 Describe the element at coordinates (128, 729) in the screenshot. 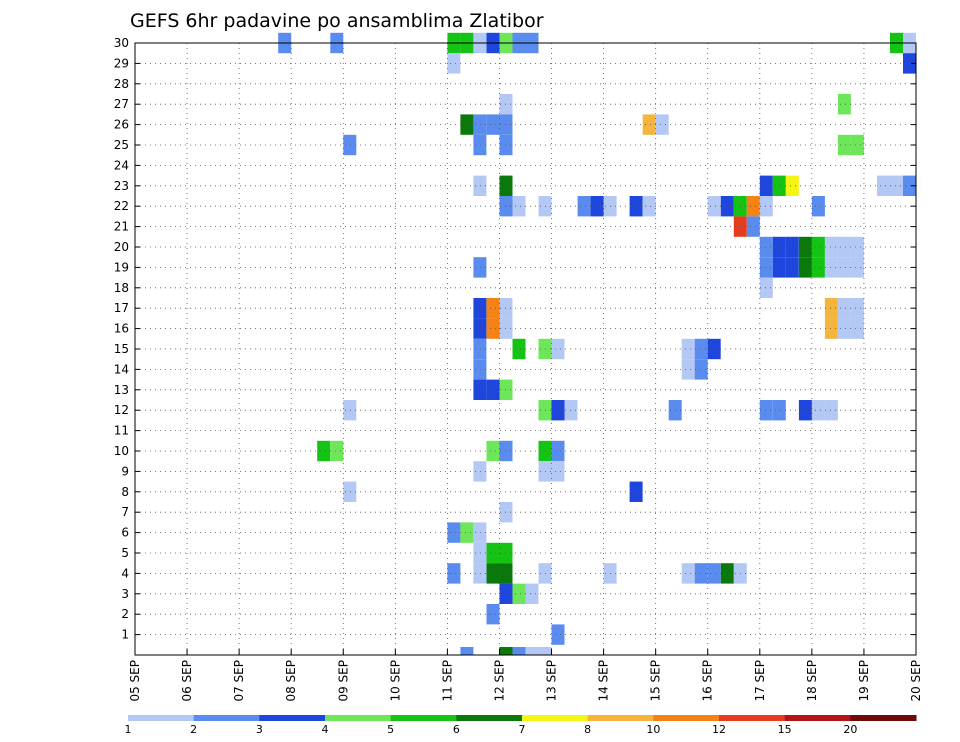

I see `legend-label: 1` at that location.